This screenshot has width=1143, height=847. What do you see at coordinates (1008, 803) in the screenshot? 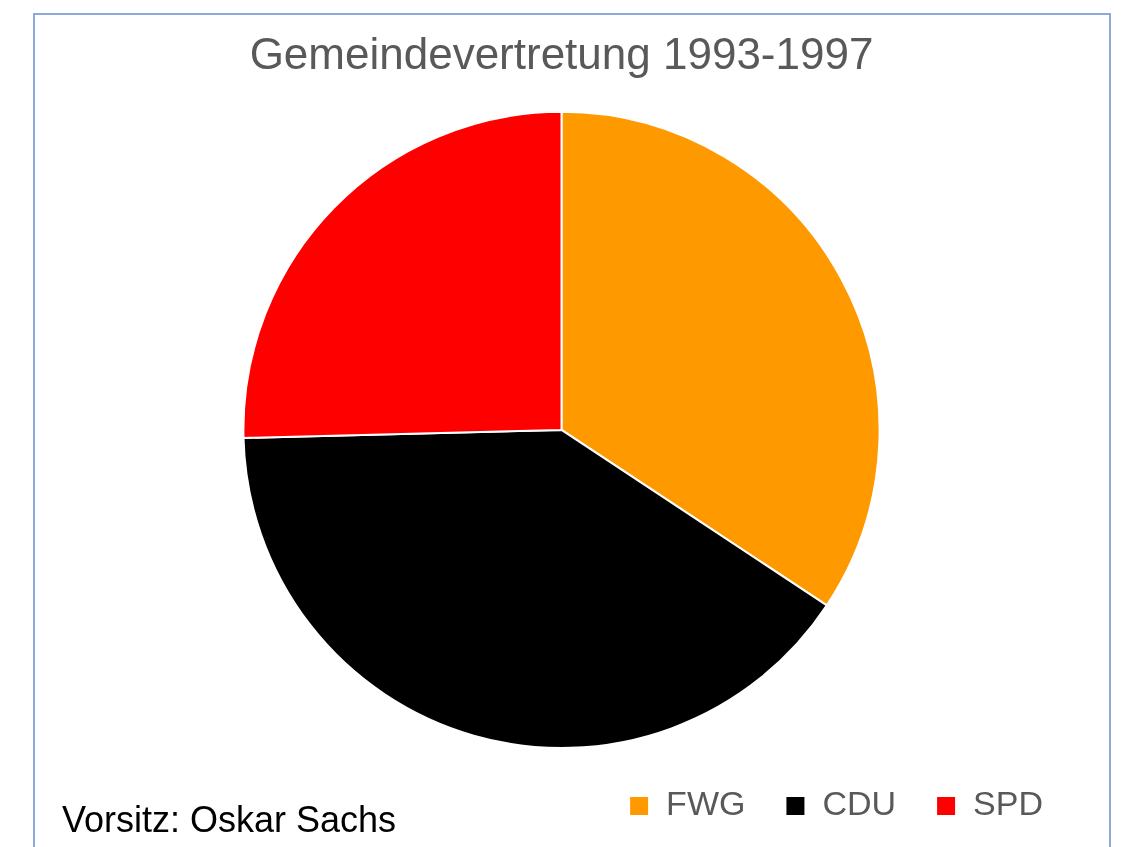
I see `legend-label: SPD` at bounding box center [1008, 803].